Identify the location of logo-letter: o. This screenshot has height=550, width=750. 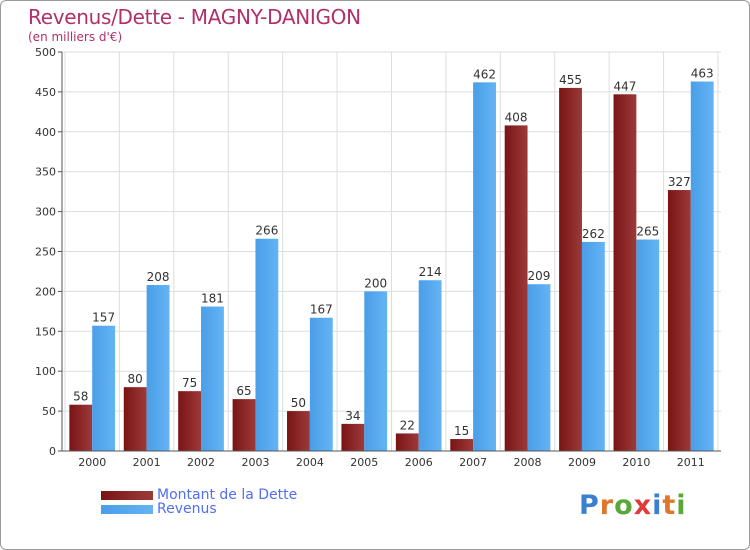
(624, 505).